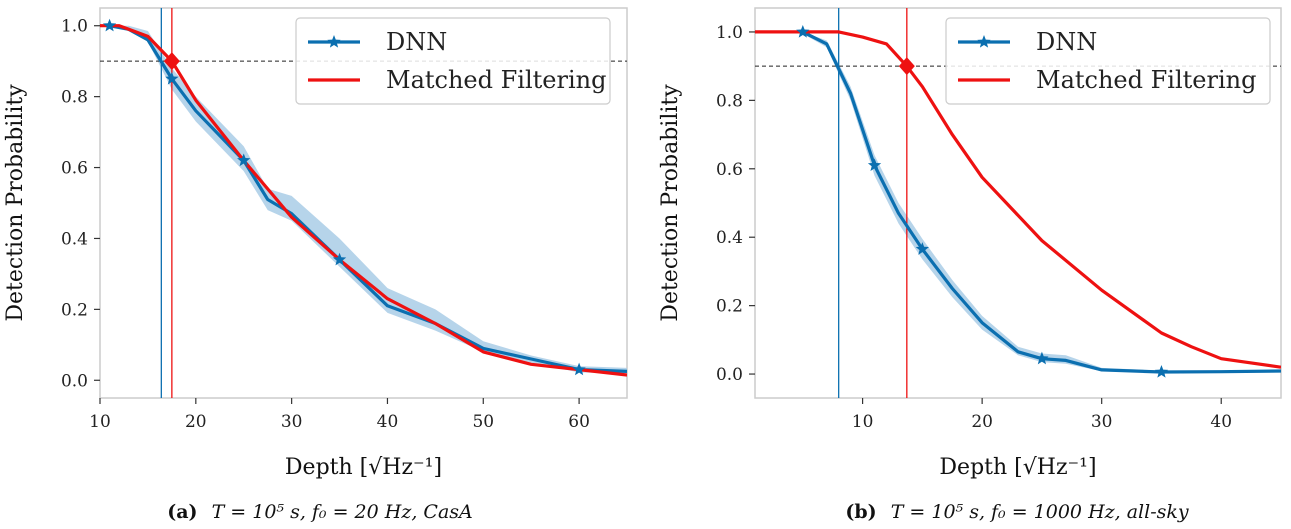 This screenshot has width=1291, height=529. What do you see at coordinates (339, 415) in the screenshot?
I see `x-axis-ticks: 10 20 30 40 50 60` at bounding box center [339, 415].